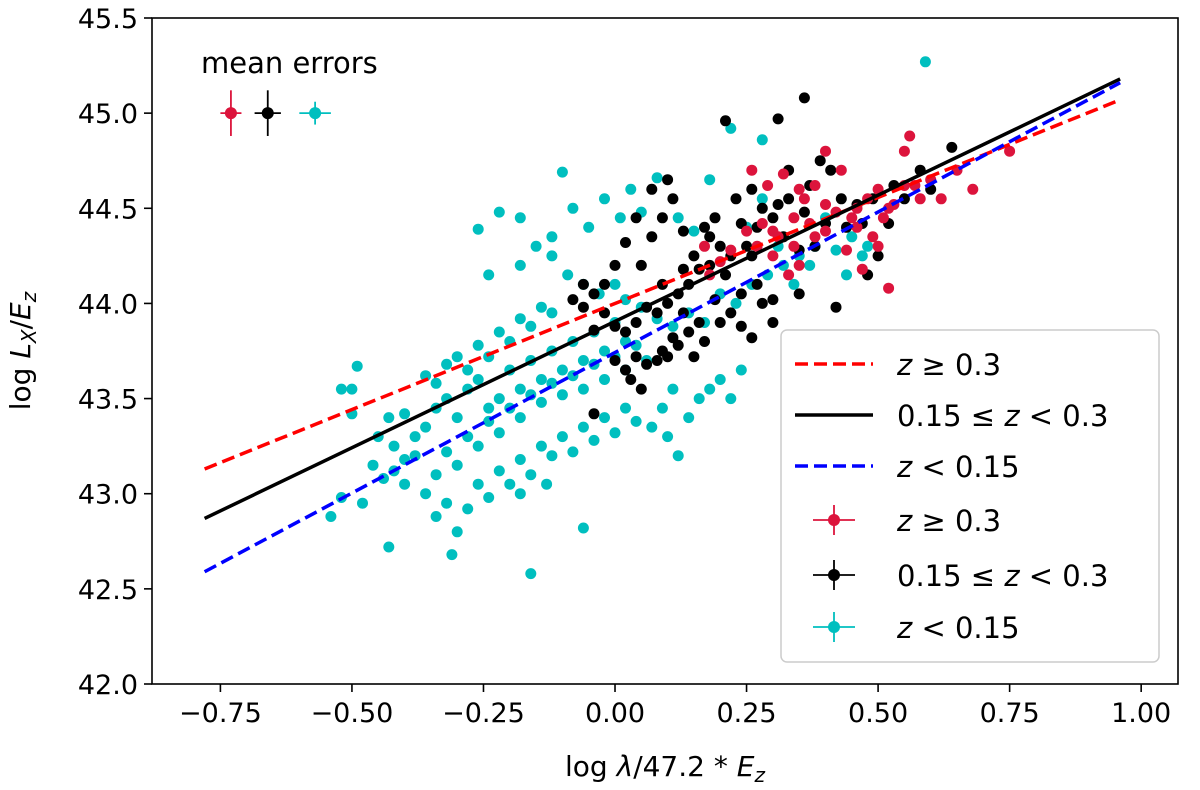 The height and width of the screenshot is (790, 1200). Describe the element at coordinates (615, 713) in the screenshot. I see `x-tick-label: 0.00` at that location.